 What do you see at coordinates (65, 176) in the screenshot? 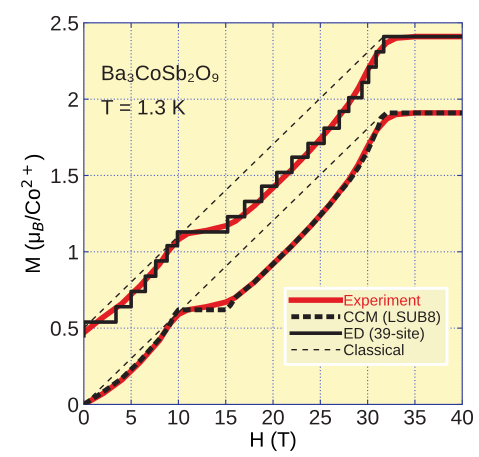
I see `y-tick-label: 1.5` at bounding box center [65, 176].